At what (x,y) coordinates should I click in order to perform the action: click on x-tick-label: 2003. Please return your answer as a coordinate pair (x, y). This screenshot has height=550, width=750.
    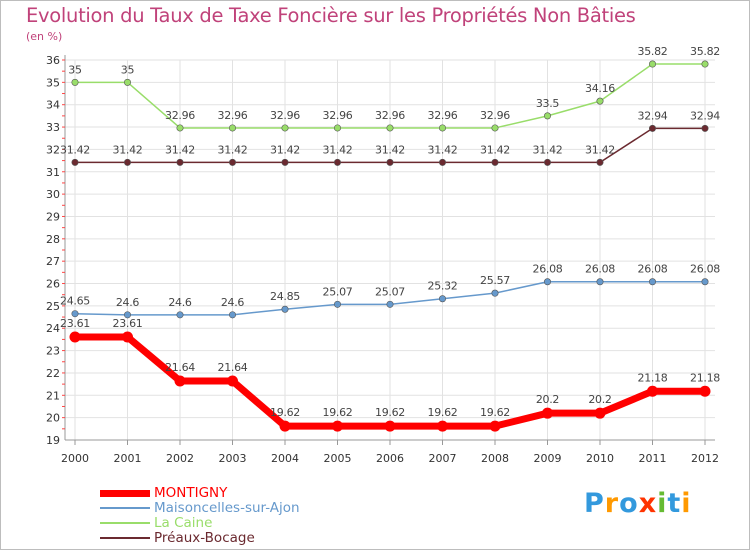
    Looking at the image, I should click on (233, 458).